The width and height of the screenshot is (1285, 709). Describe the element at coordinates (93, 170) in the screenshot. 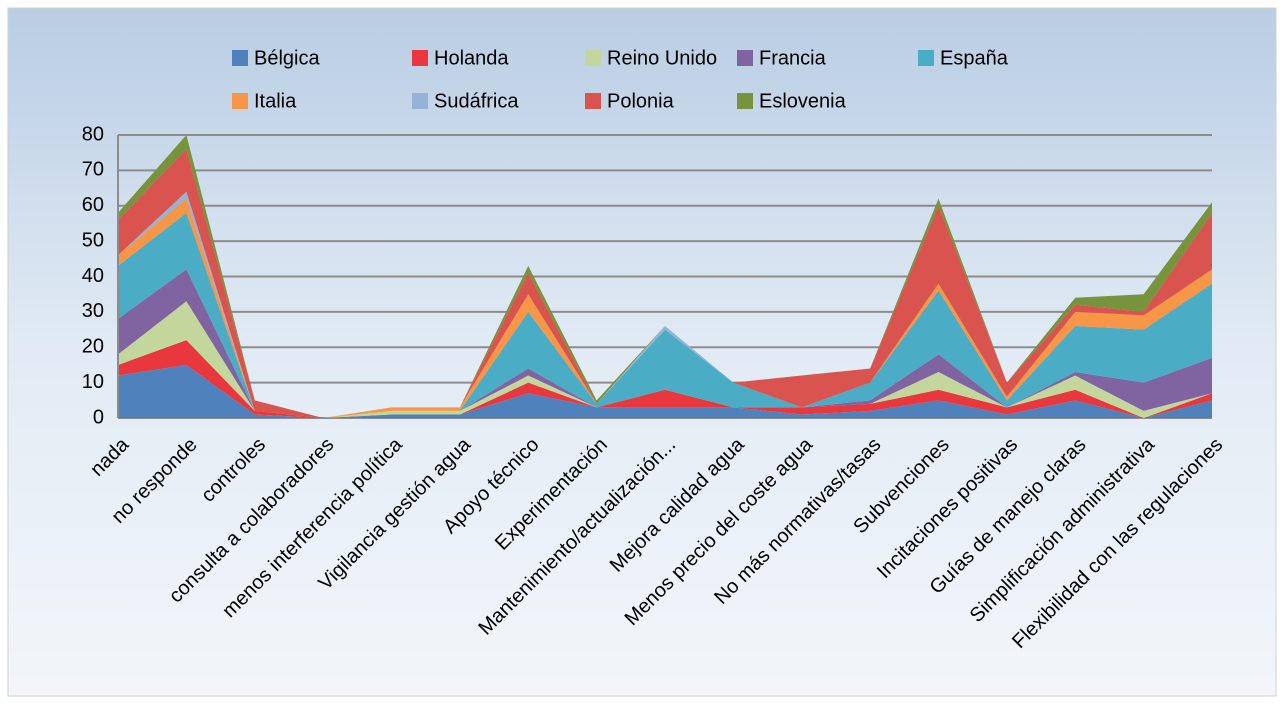

I see `y-tick-label: 70` at that location.